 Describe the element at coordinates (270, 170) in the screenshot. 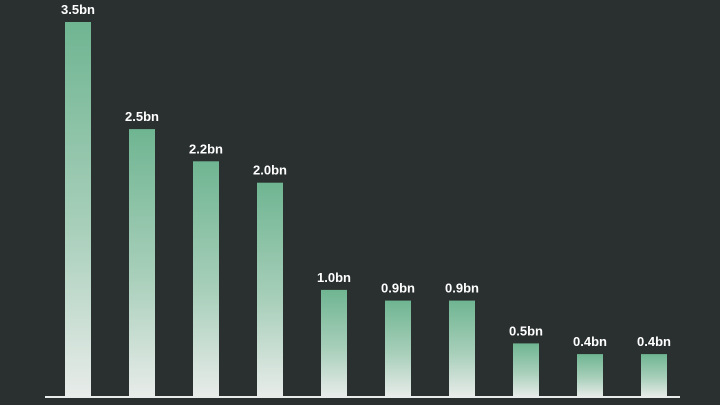

I see `data-label-4: 2.0bn` at that location.